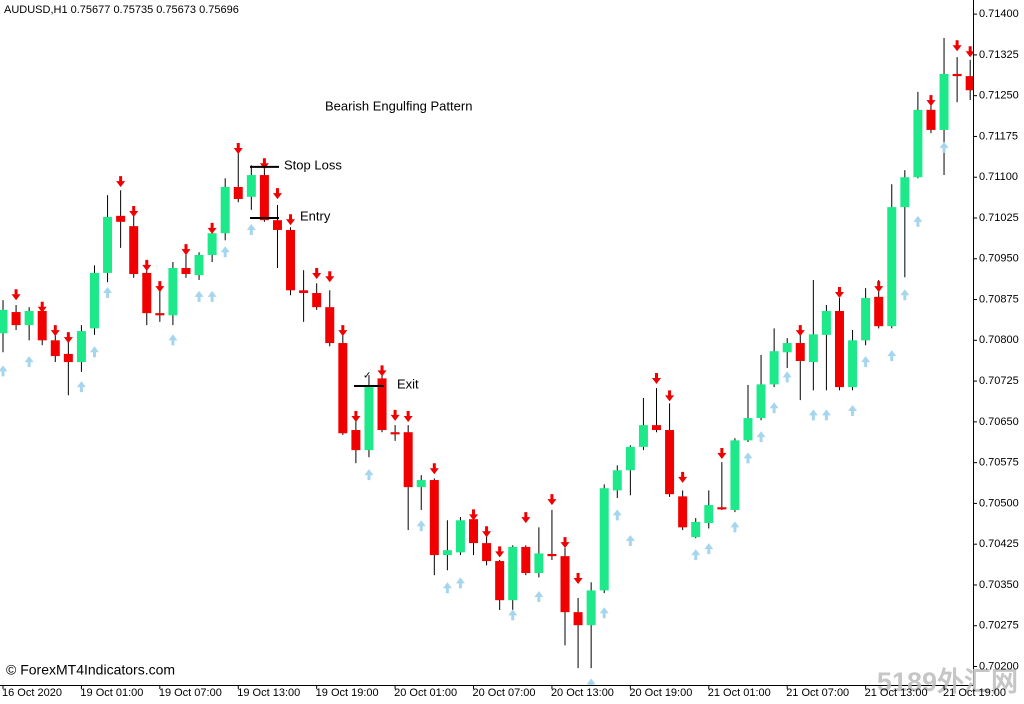 The image size is (1024, 704). I want to click on x-tick-label: 20 Oct 19:00, so click(660, 693).